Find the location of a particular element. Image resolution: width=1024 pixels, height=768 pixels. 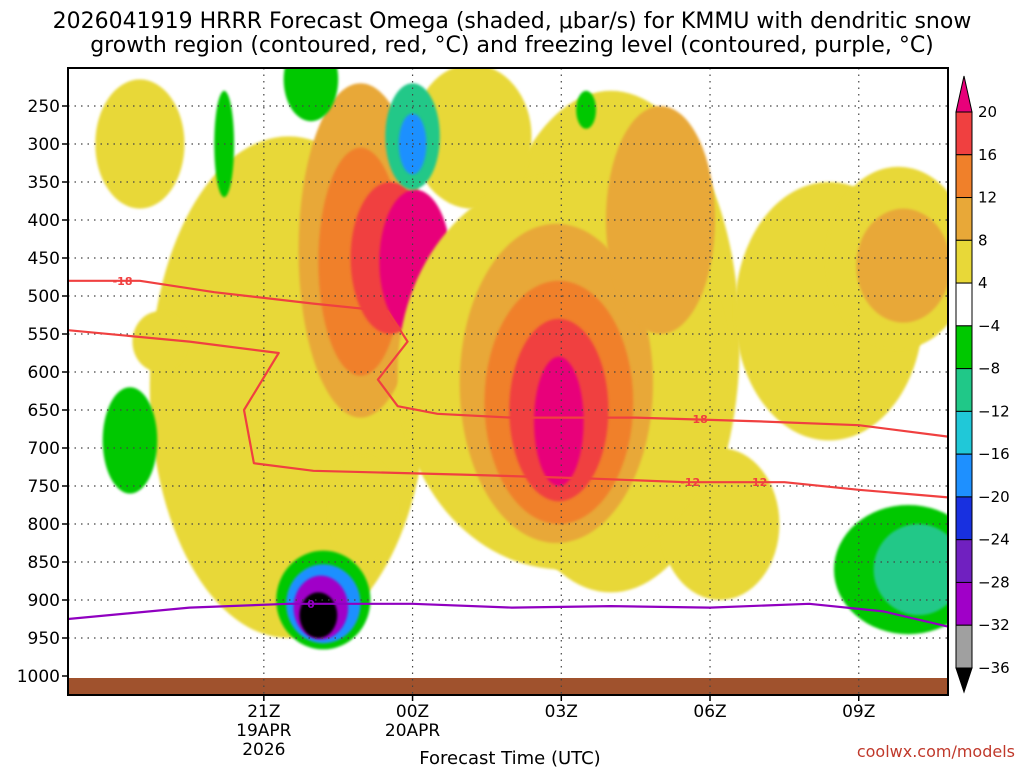

y-tick-label-950: 950 is located at coordinates (44, 639).